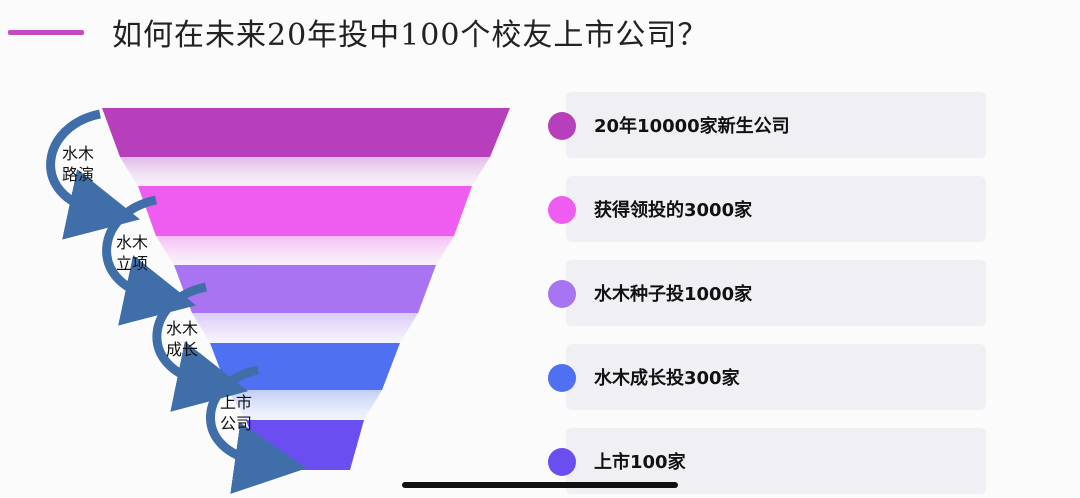 The image size is (1080, 498). Describe the element at coordinates (236, 413) in the screenshot. I see `step-label-listed: 上市 公司` at that location.